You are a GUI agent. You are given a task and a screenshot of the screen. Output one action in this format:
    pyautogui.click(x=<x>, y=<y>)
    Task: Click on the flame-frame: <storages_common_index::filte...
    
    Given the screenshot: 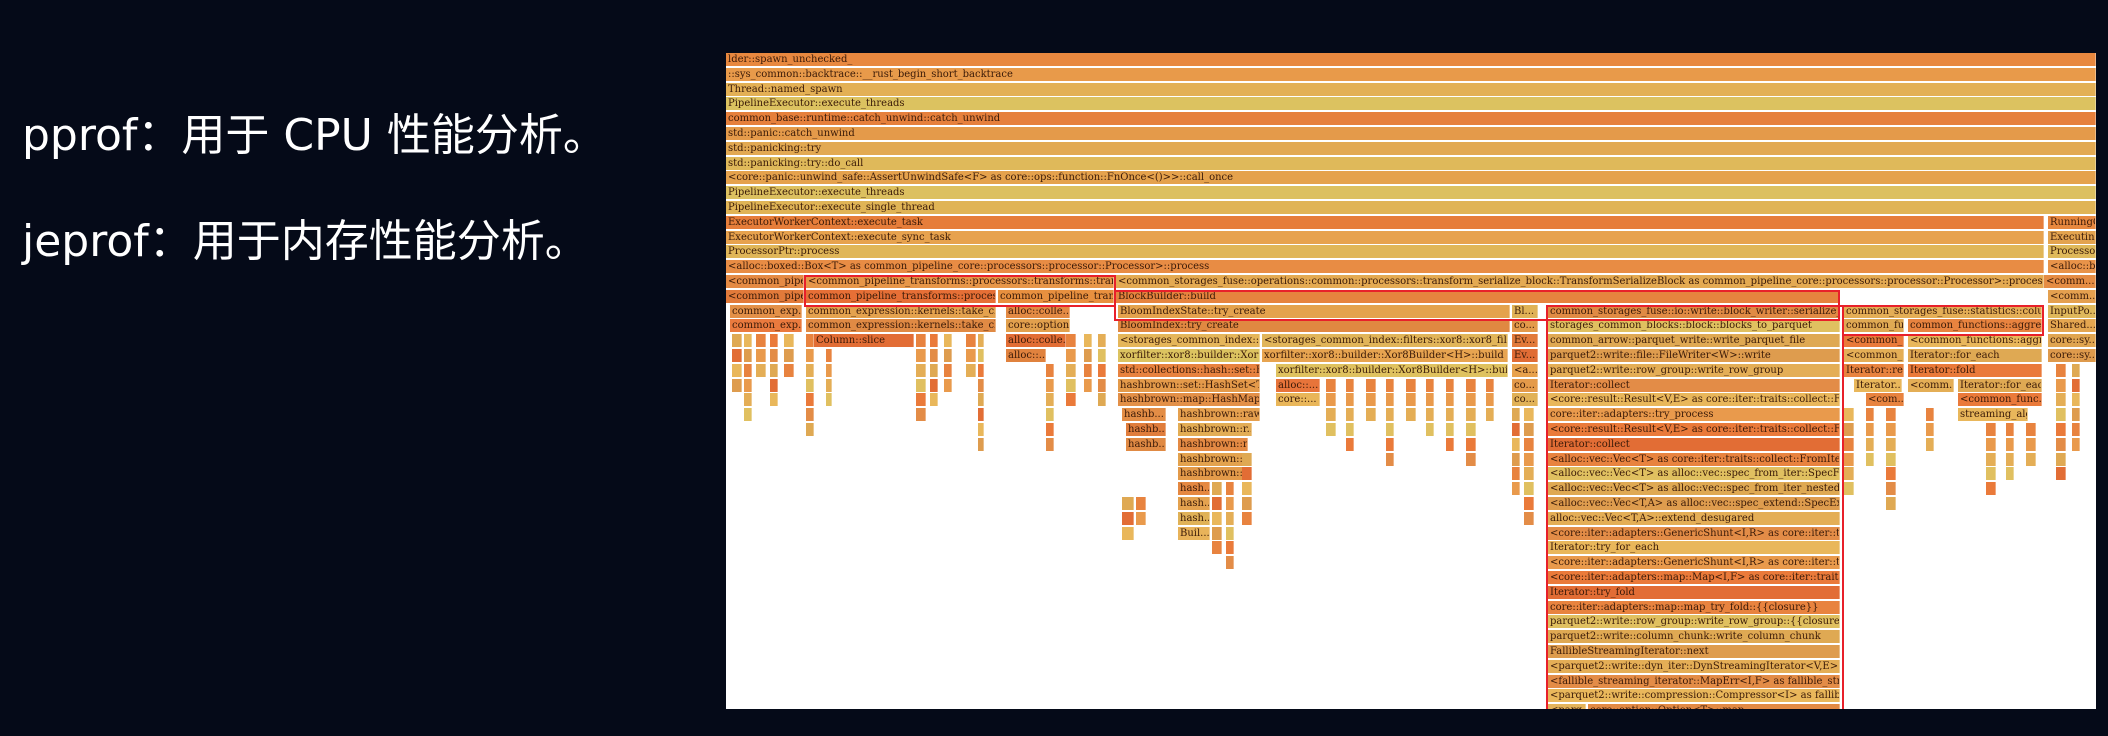 What is the action you would take?
    pyautogui.click(x=1189, y=341)
    